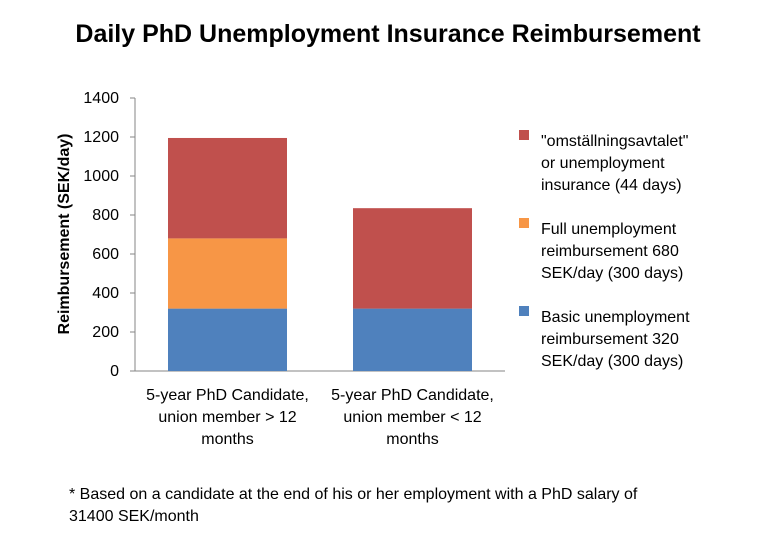 This screenshot has height=538, width=768. I want to click on x-category-label: union member < 12, so click(412, 417).